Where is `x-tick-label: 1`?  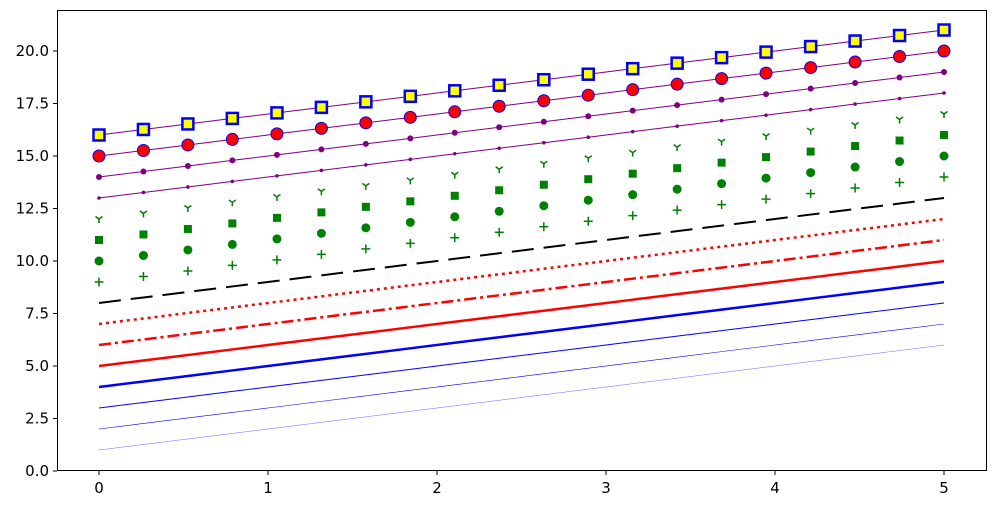 x-tick-label: 1 is located at coordinates (268, 488).